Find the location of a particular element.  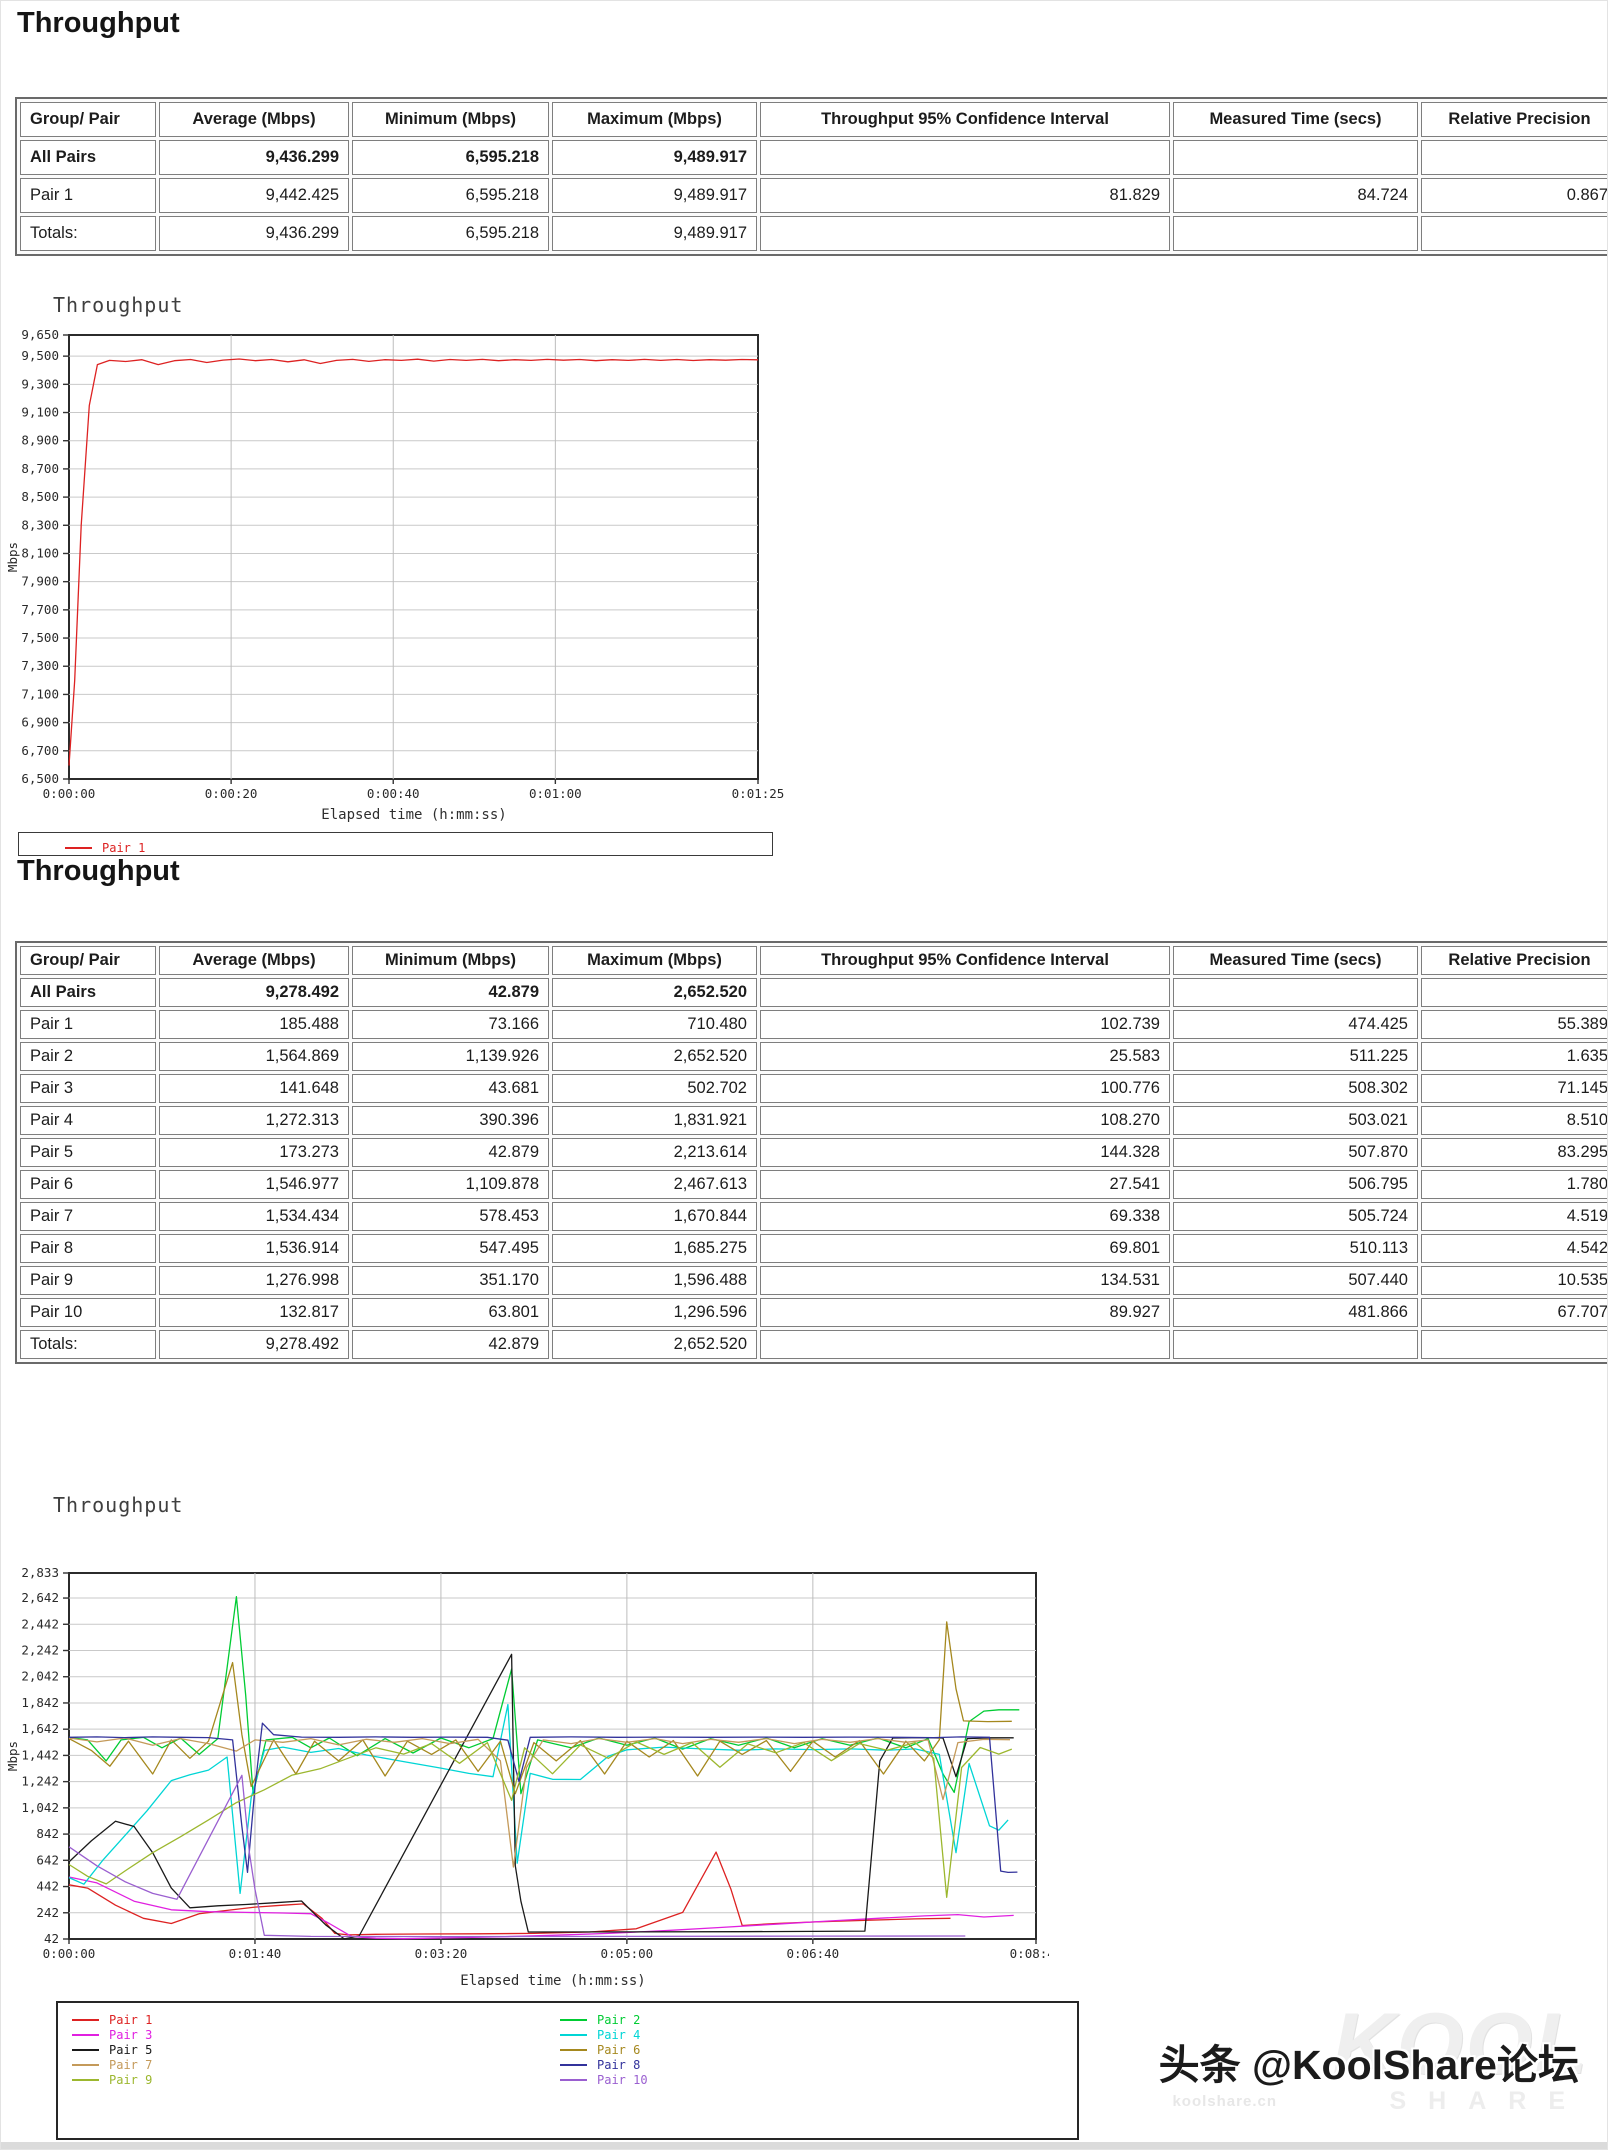

value-cell: 2,652.520 is located at coordinates (654, 992).